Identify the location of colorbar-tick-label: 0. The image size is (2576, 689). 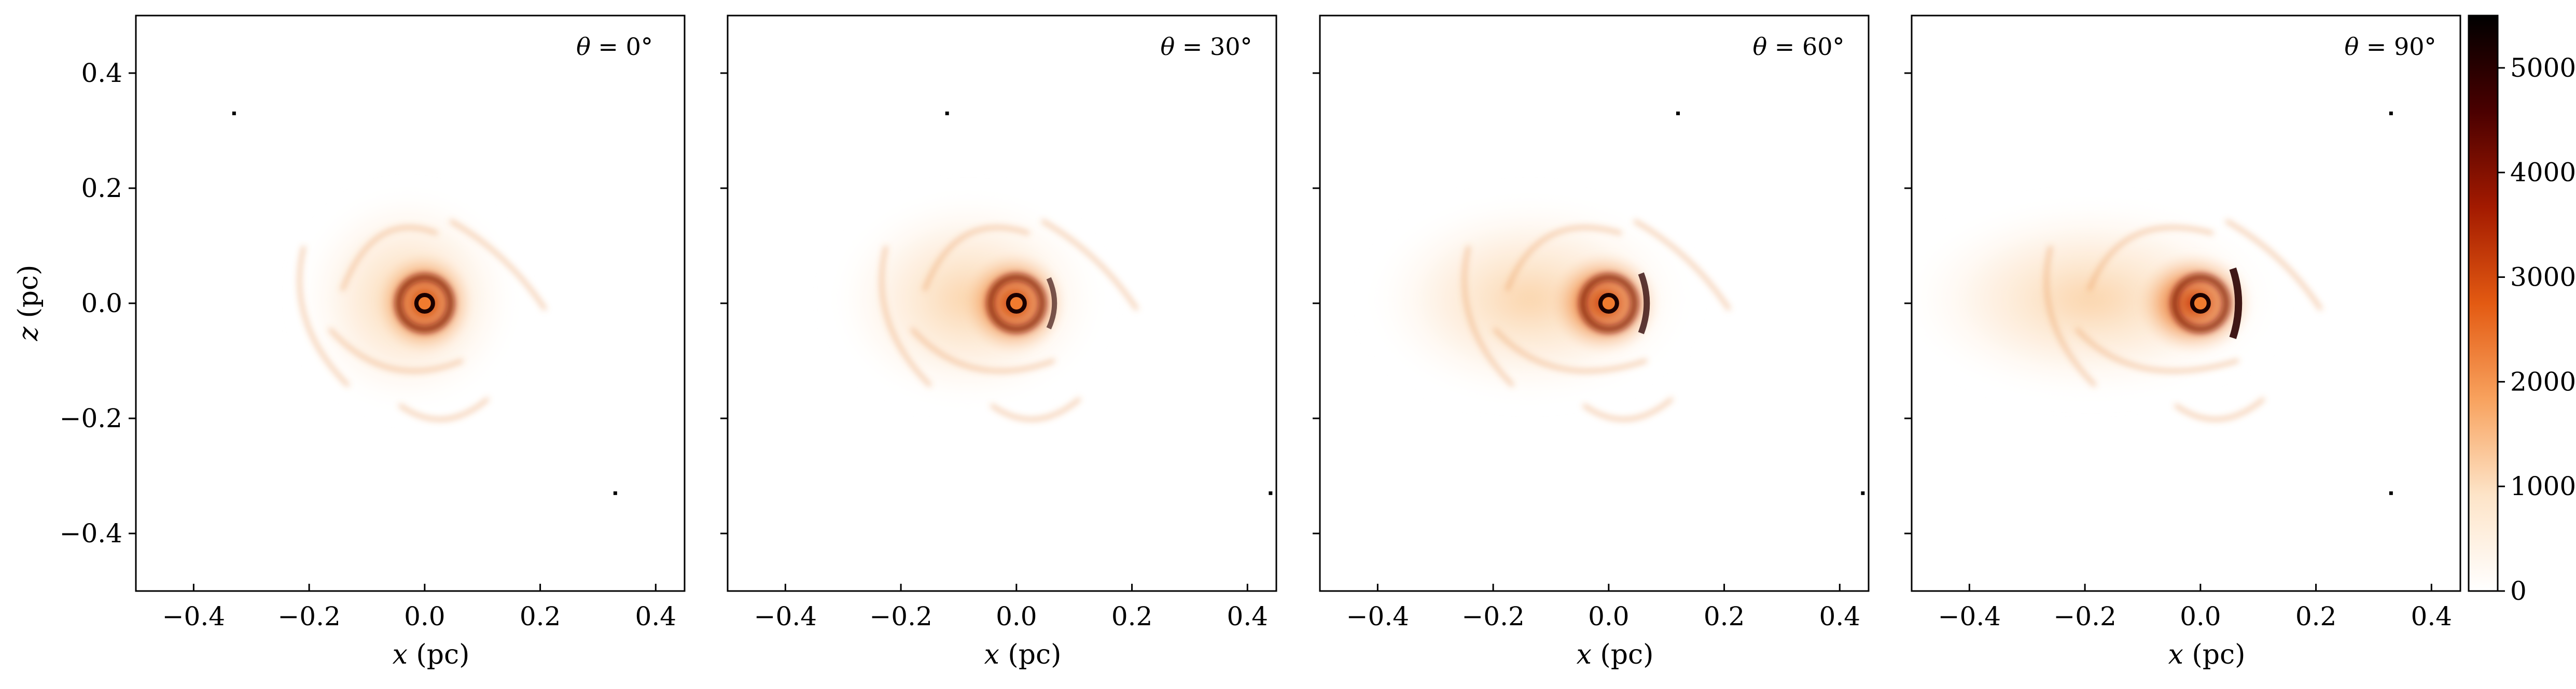
(2518, 591).